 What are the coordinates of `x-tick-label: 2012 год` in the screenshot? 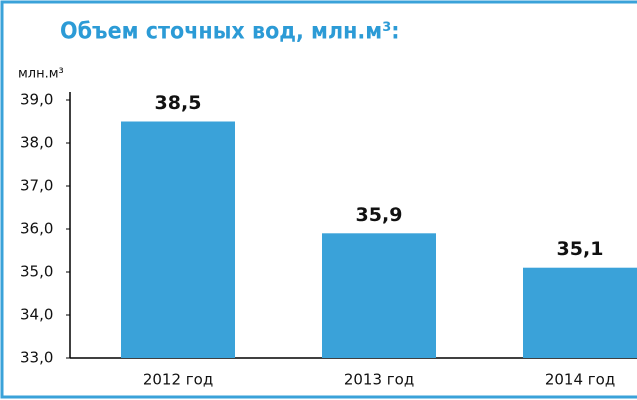 It's located at (178, 380).